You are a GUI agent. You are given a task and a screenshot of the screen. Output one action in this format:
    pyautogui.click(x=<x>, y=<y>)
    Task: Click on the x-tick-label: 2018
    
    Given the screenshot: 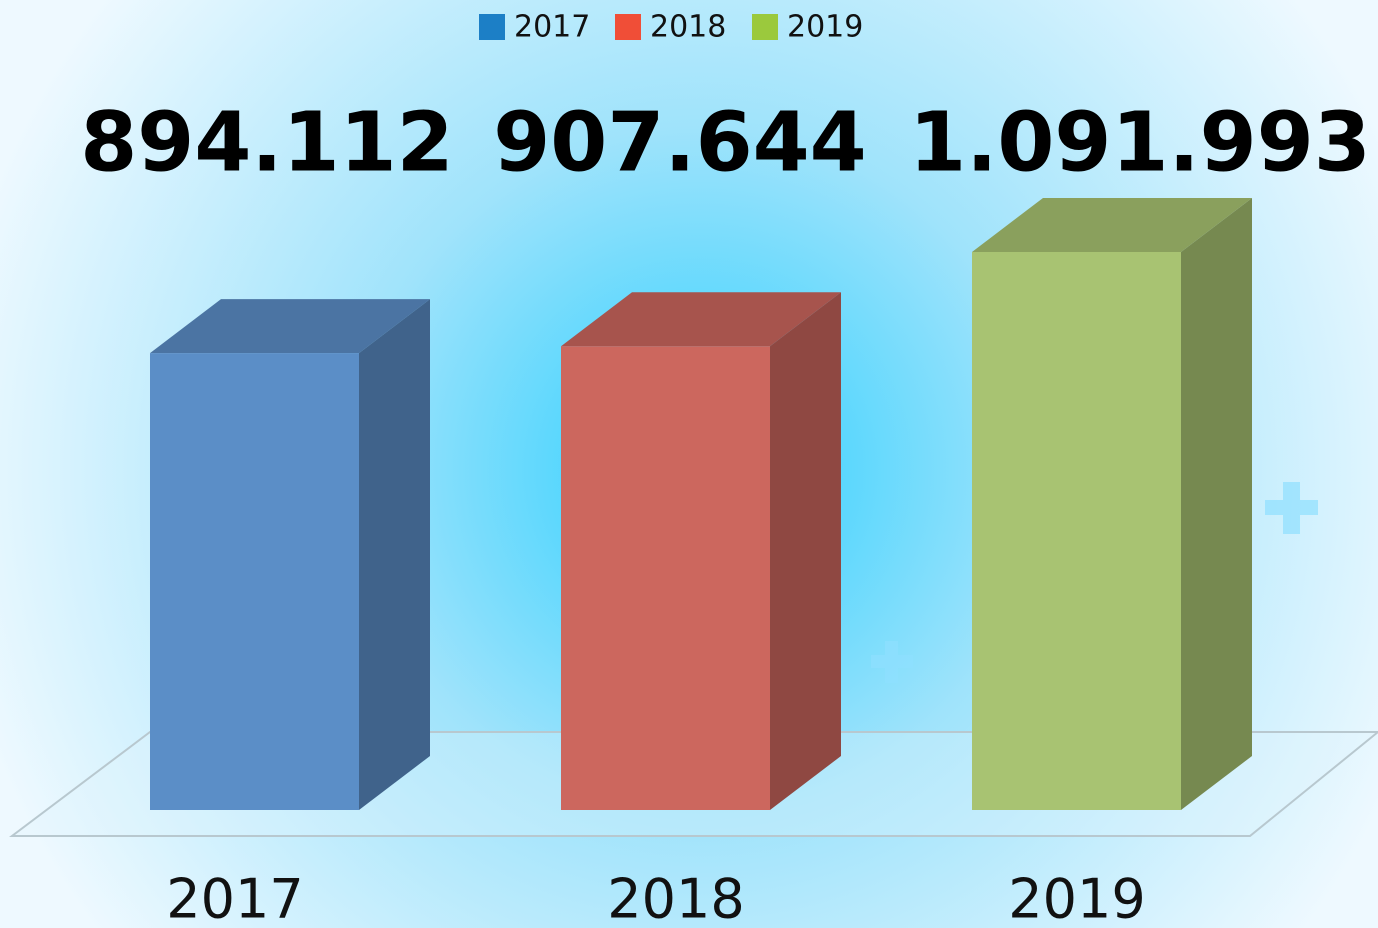 What is the action you would take?
    pyautogui.click(x=675, y=898)
    